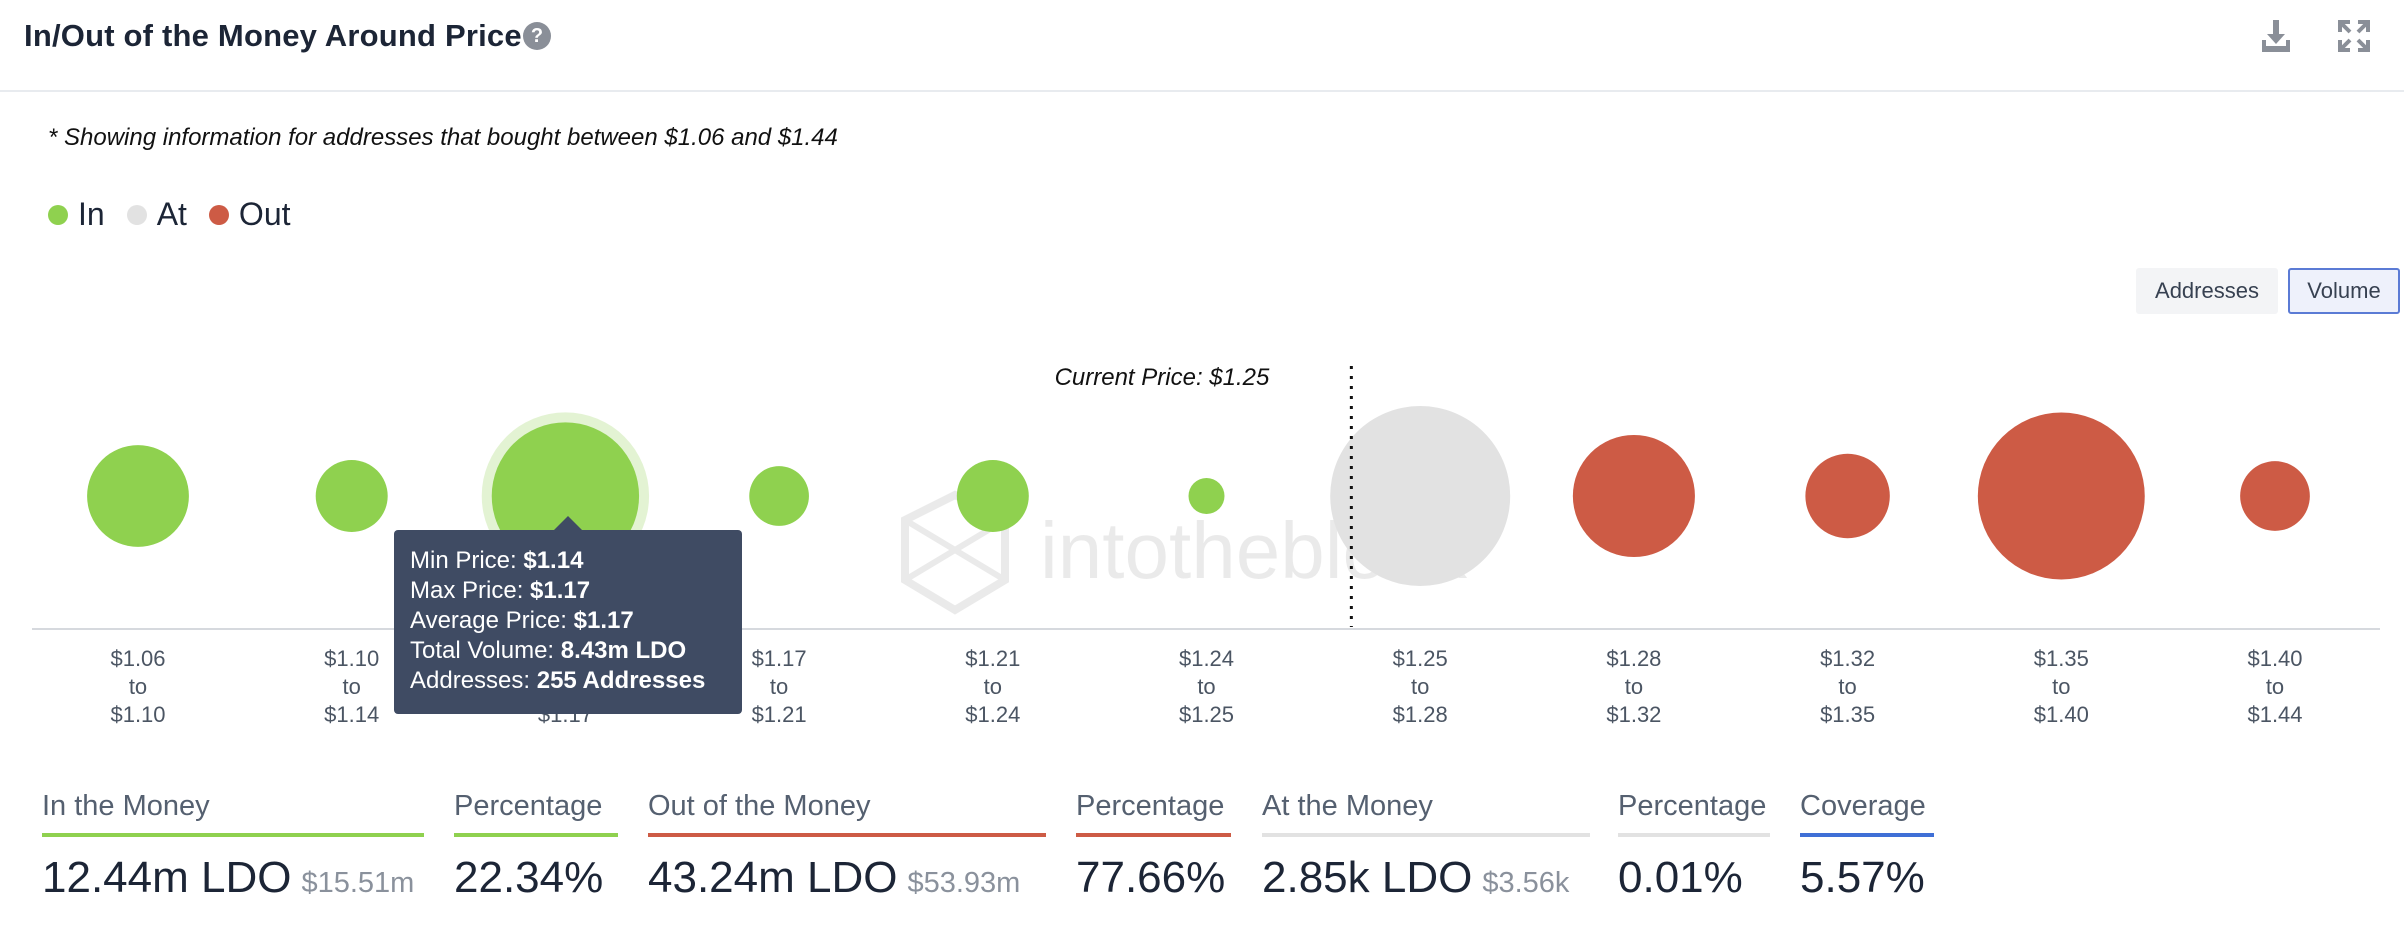 This screenshot has height=948, width=2404. I want to click on x-tick-label: $1.32 to $1.35, so click(1847, 686).